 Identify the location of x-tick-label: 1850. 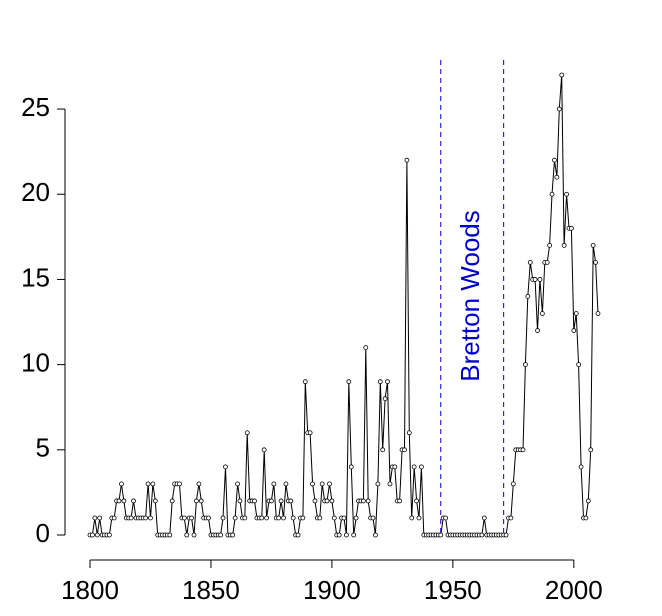
(211, 590).